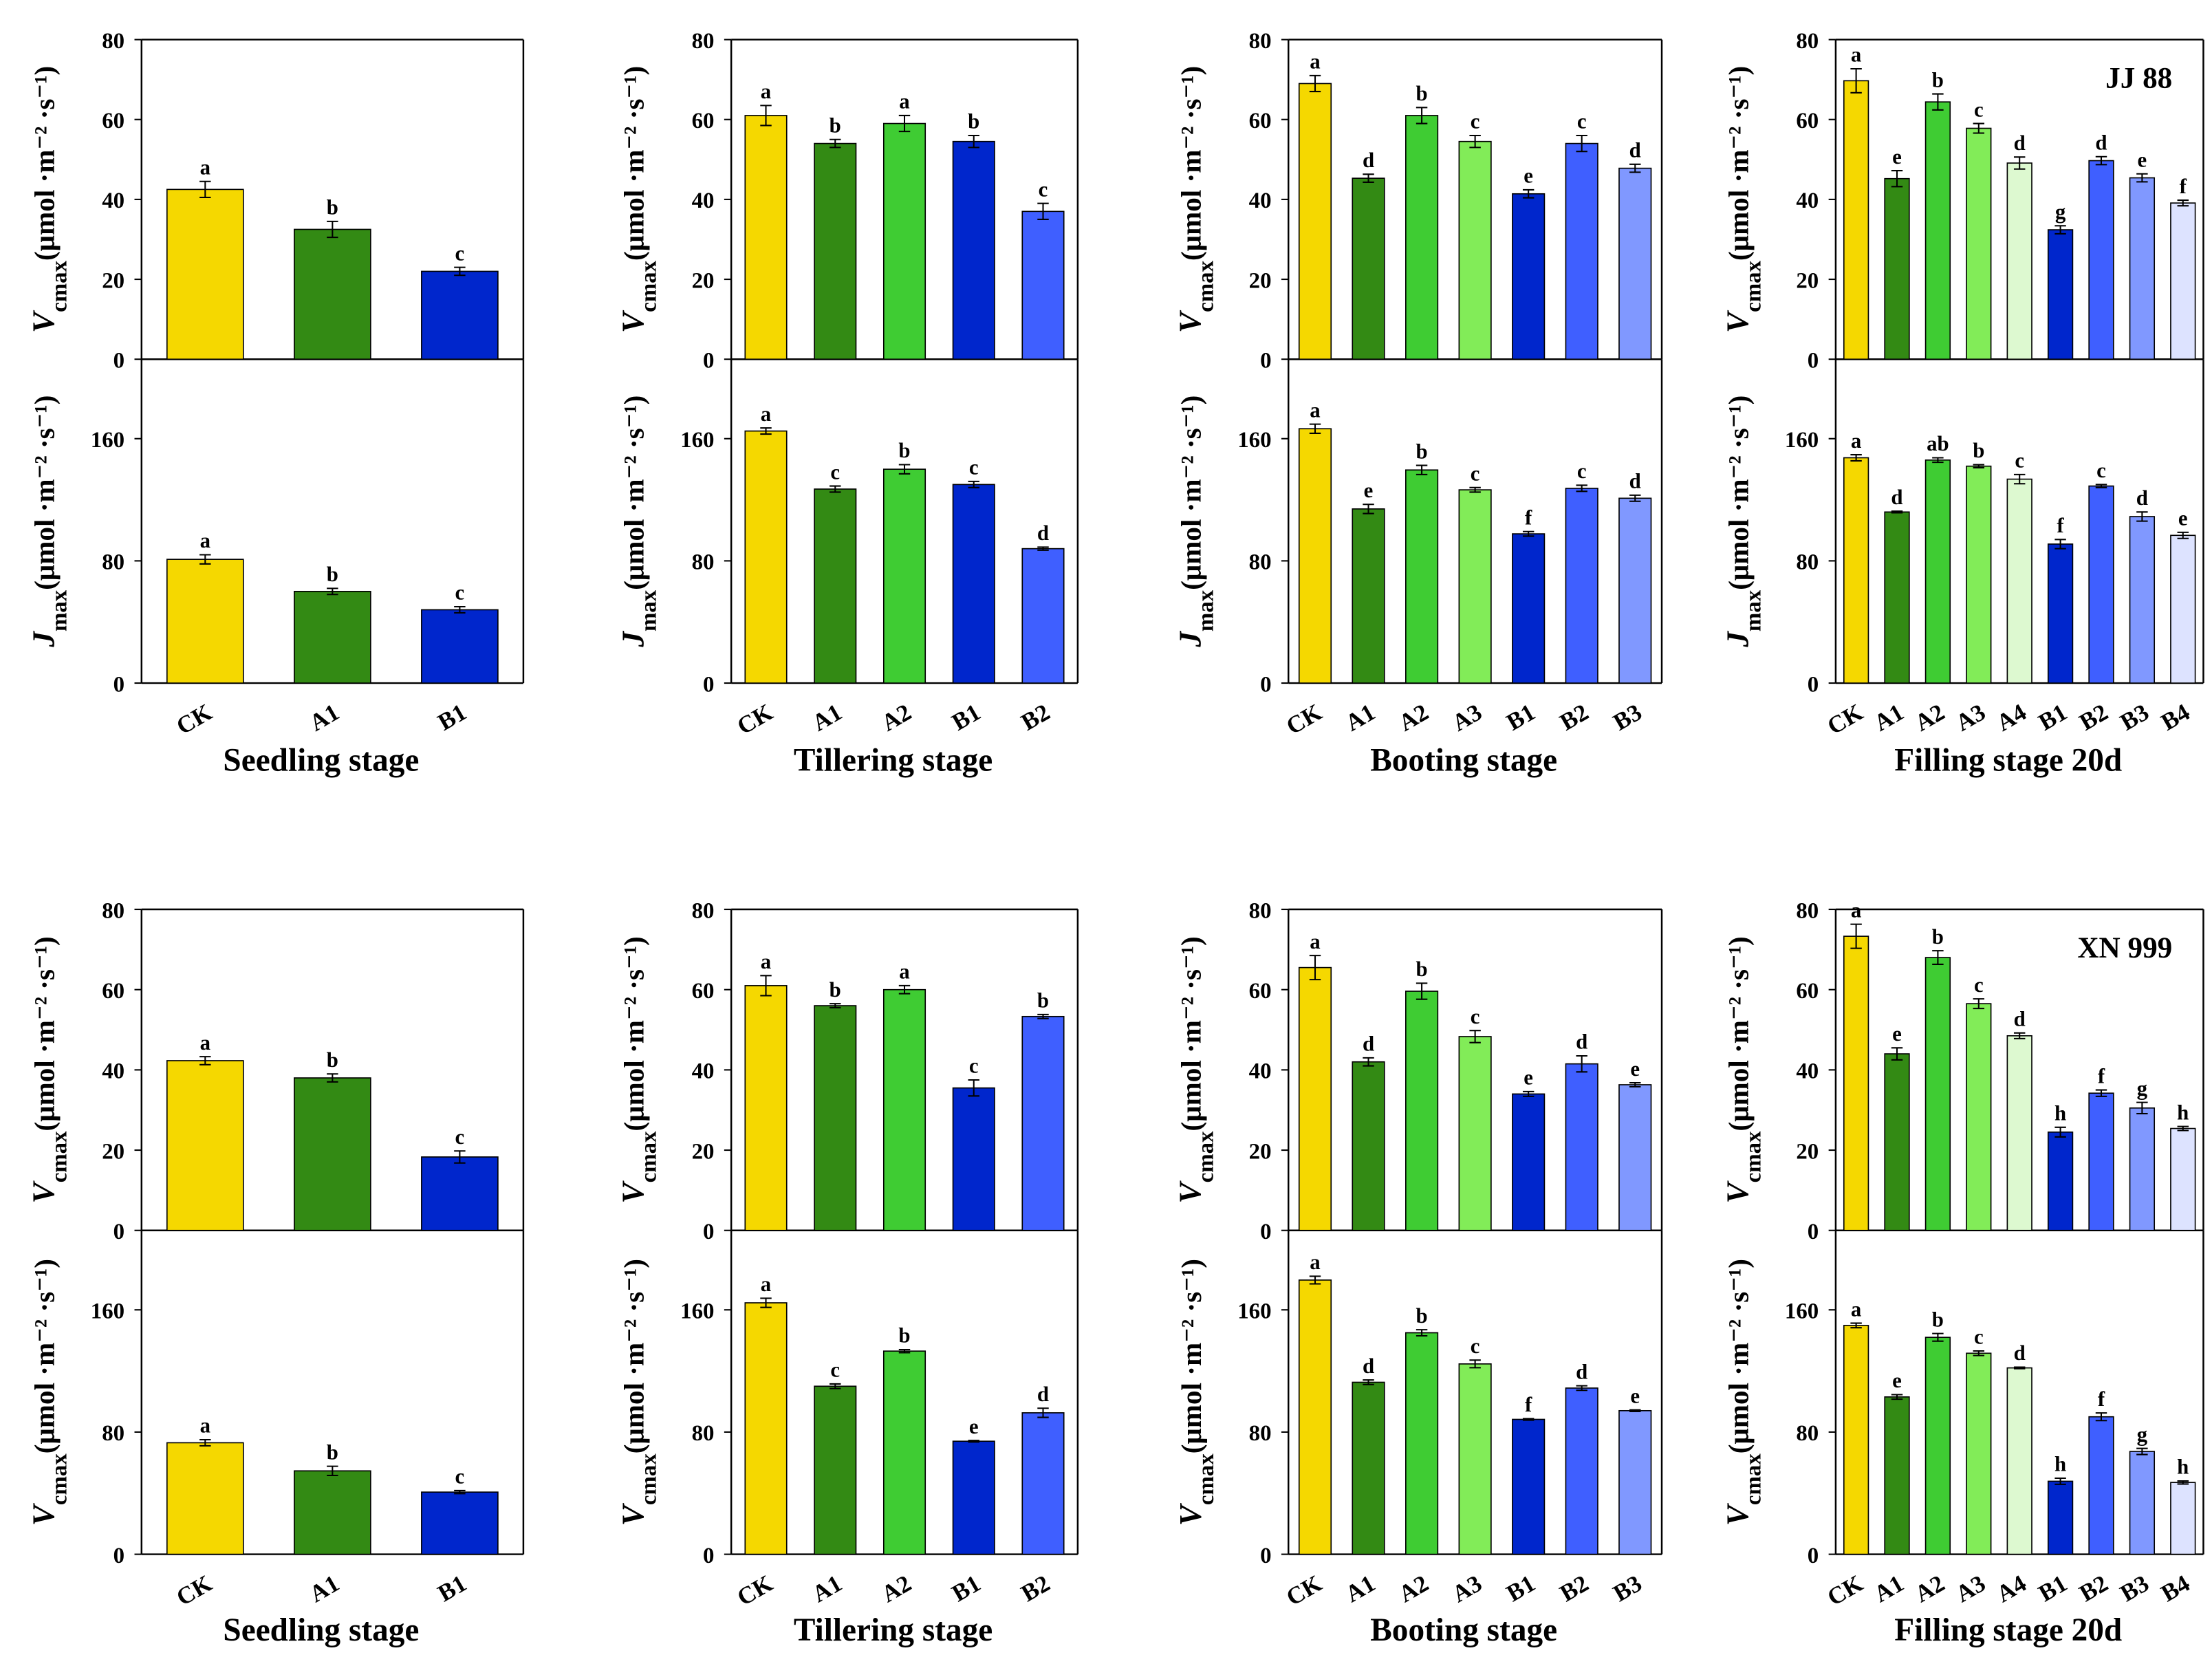  Describe the element at coordinates (2094, 1588) in the screenshot. I see `category-label: B2` at that location.